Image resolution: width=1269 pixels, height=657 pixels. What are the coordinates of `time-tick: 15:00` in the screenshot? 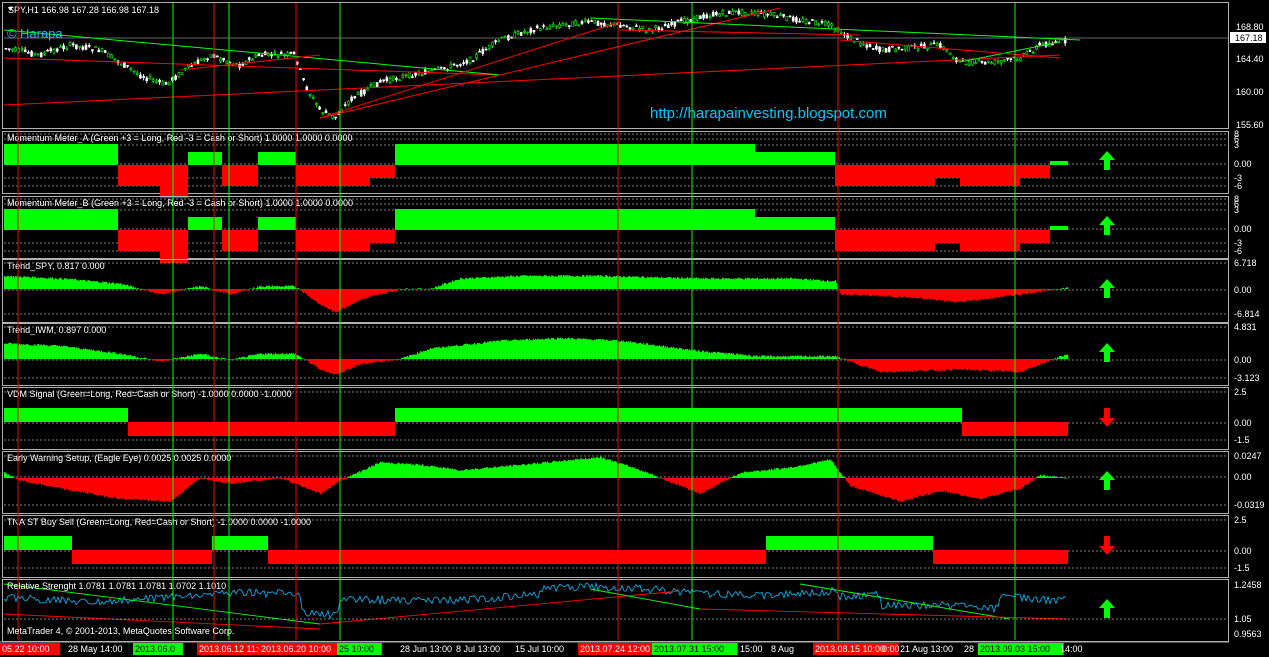 It's located at (751, 649).